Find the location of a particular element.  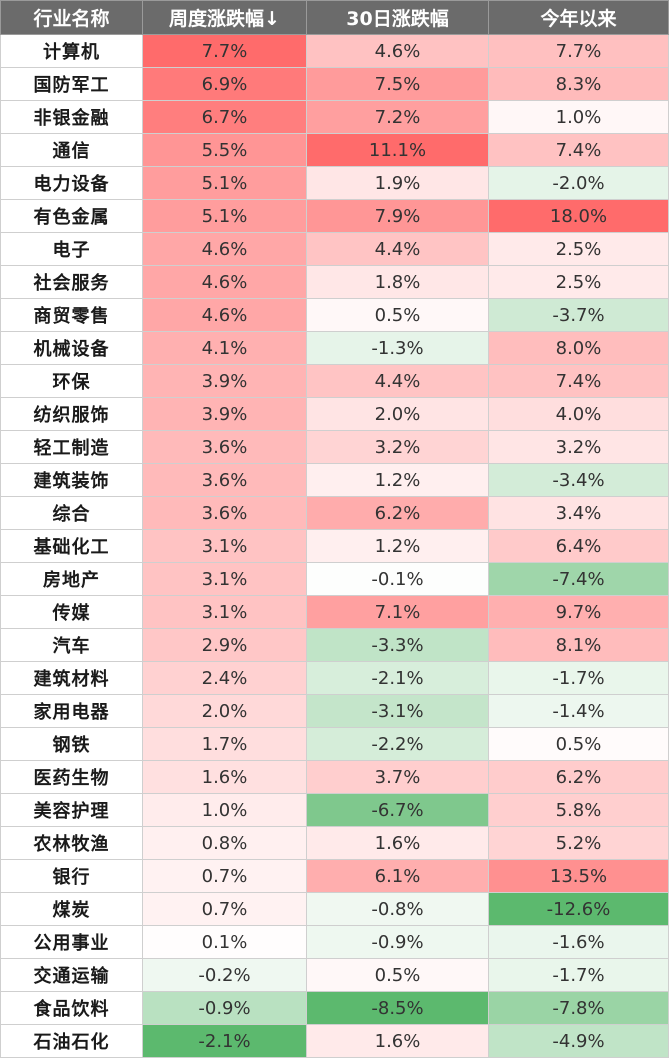

header-weekly-change: 周度涨跌幅↓ is located at coordinates (224, 17).